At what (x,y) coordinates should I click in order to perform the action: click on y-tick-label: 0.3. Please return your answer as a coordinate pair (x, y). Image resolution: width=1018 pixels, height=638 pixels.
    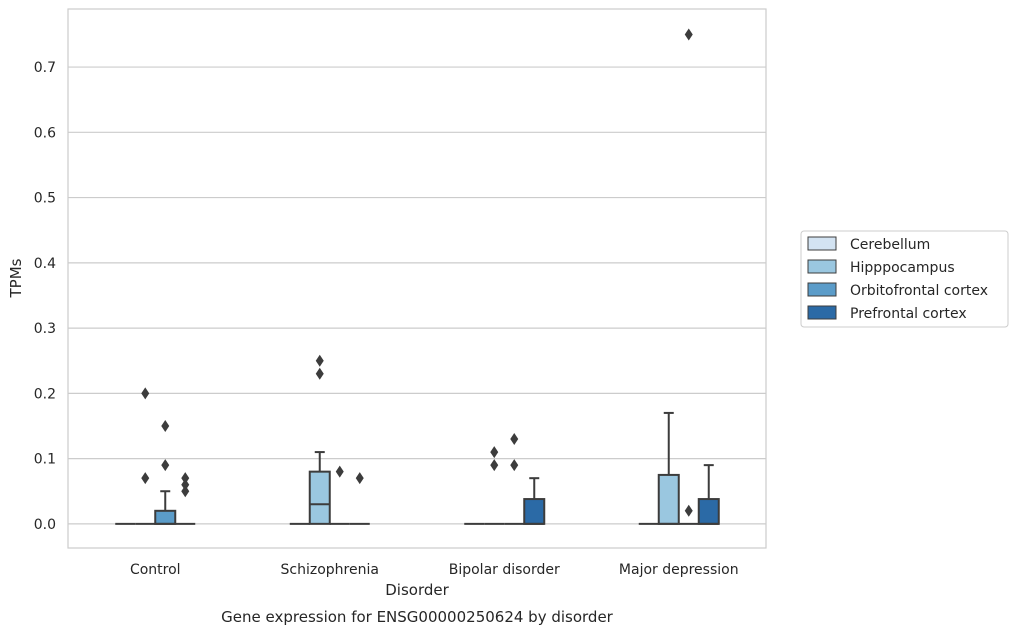
    Looking at the image, I should click on (45, 329).